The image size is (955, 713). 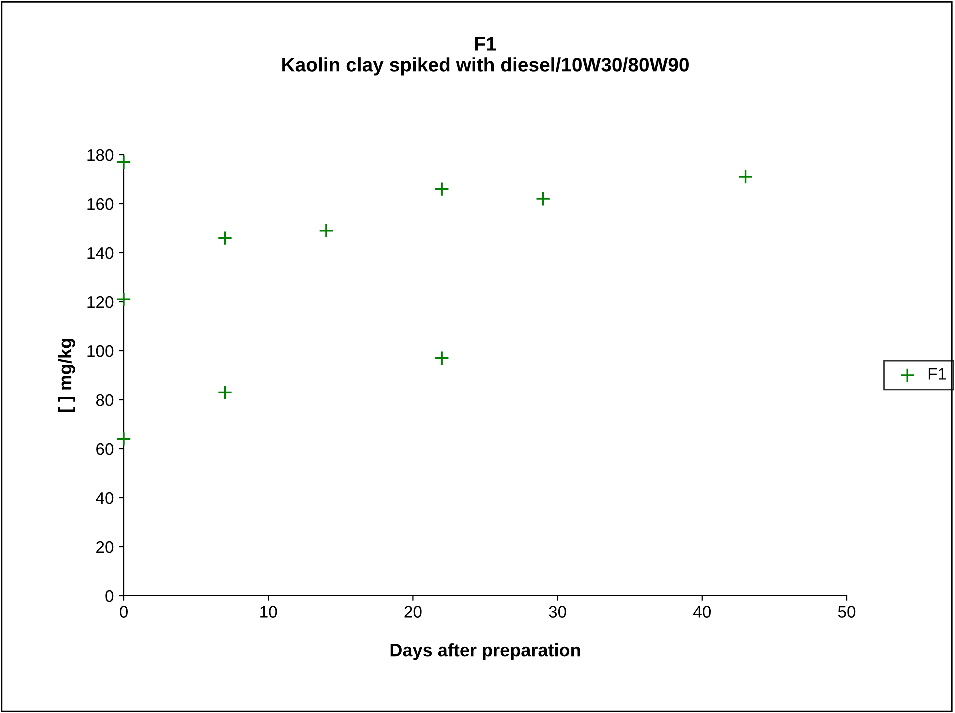 I want to click on y-tick-label: 20, so click(x=105, y=547).